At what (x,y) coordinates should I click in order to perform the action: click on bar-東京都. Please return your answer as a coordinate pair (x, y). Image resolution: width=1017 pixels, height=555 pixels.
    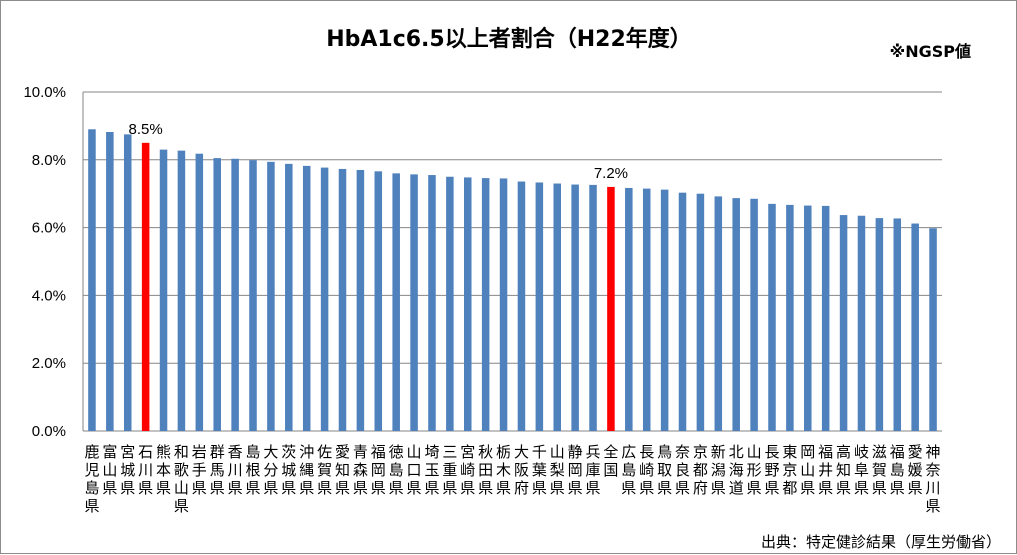
    Looking at the image, I should click on (790, 317).